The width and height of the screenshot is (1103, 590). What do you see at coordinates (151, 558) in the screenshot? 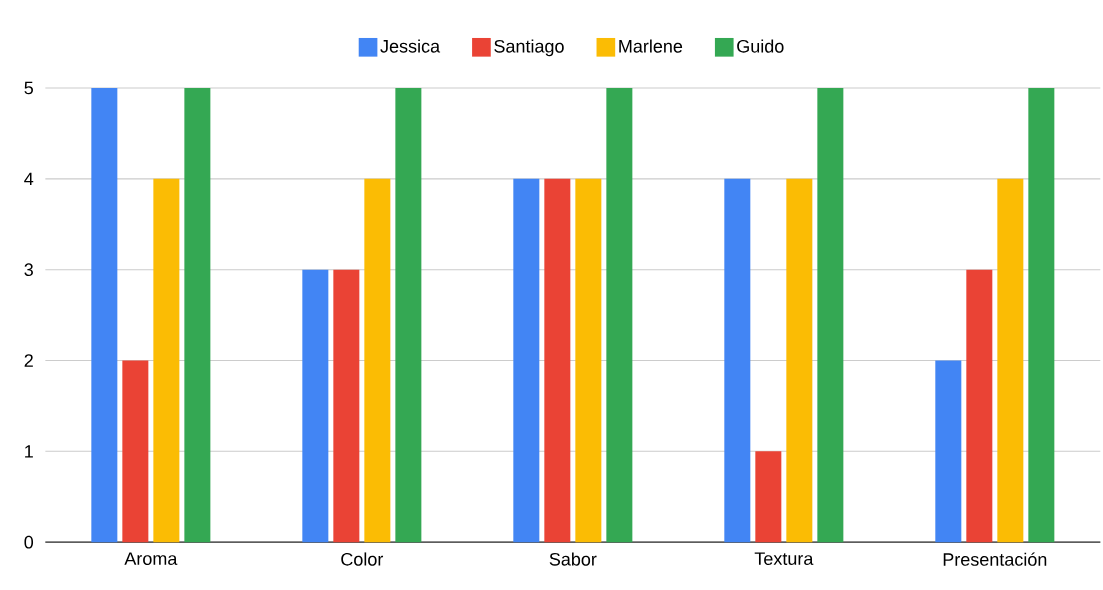
I see `x-tick-label: Aroma` at bounding box center [151, 558].